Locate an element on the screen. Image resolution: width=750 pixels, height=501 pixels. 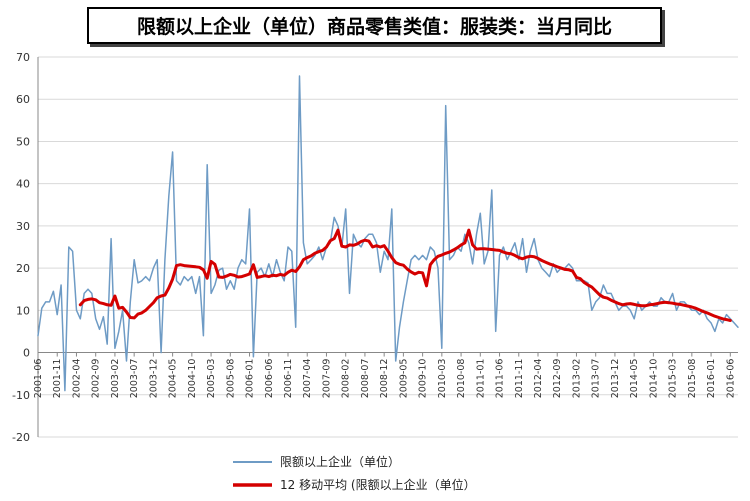
legend: 限额以上企业（单位） 12 移动平均 (限额以上企业（单位） is located at coordinates (354, 473).